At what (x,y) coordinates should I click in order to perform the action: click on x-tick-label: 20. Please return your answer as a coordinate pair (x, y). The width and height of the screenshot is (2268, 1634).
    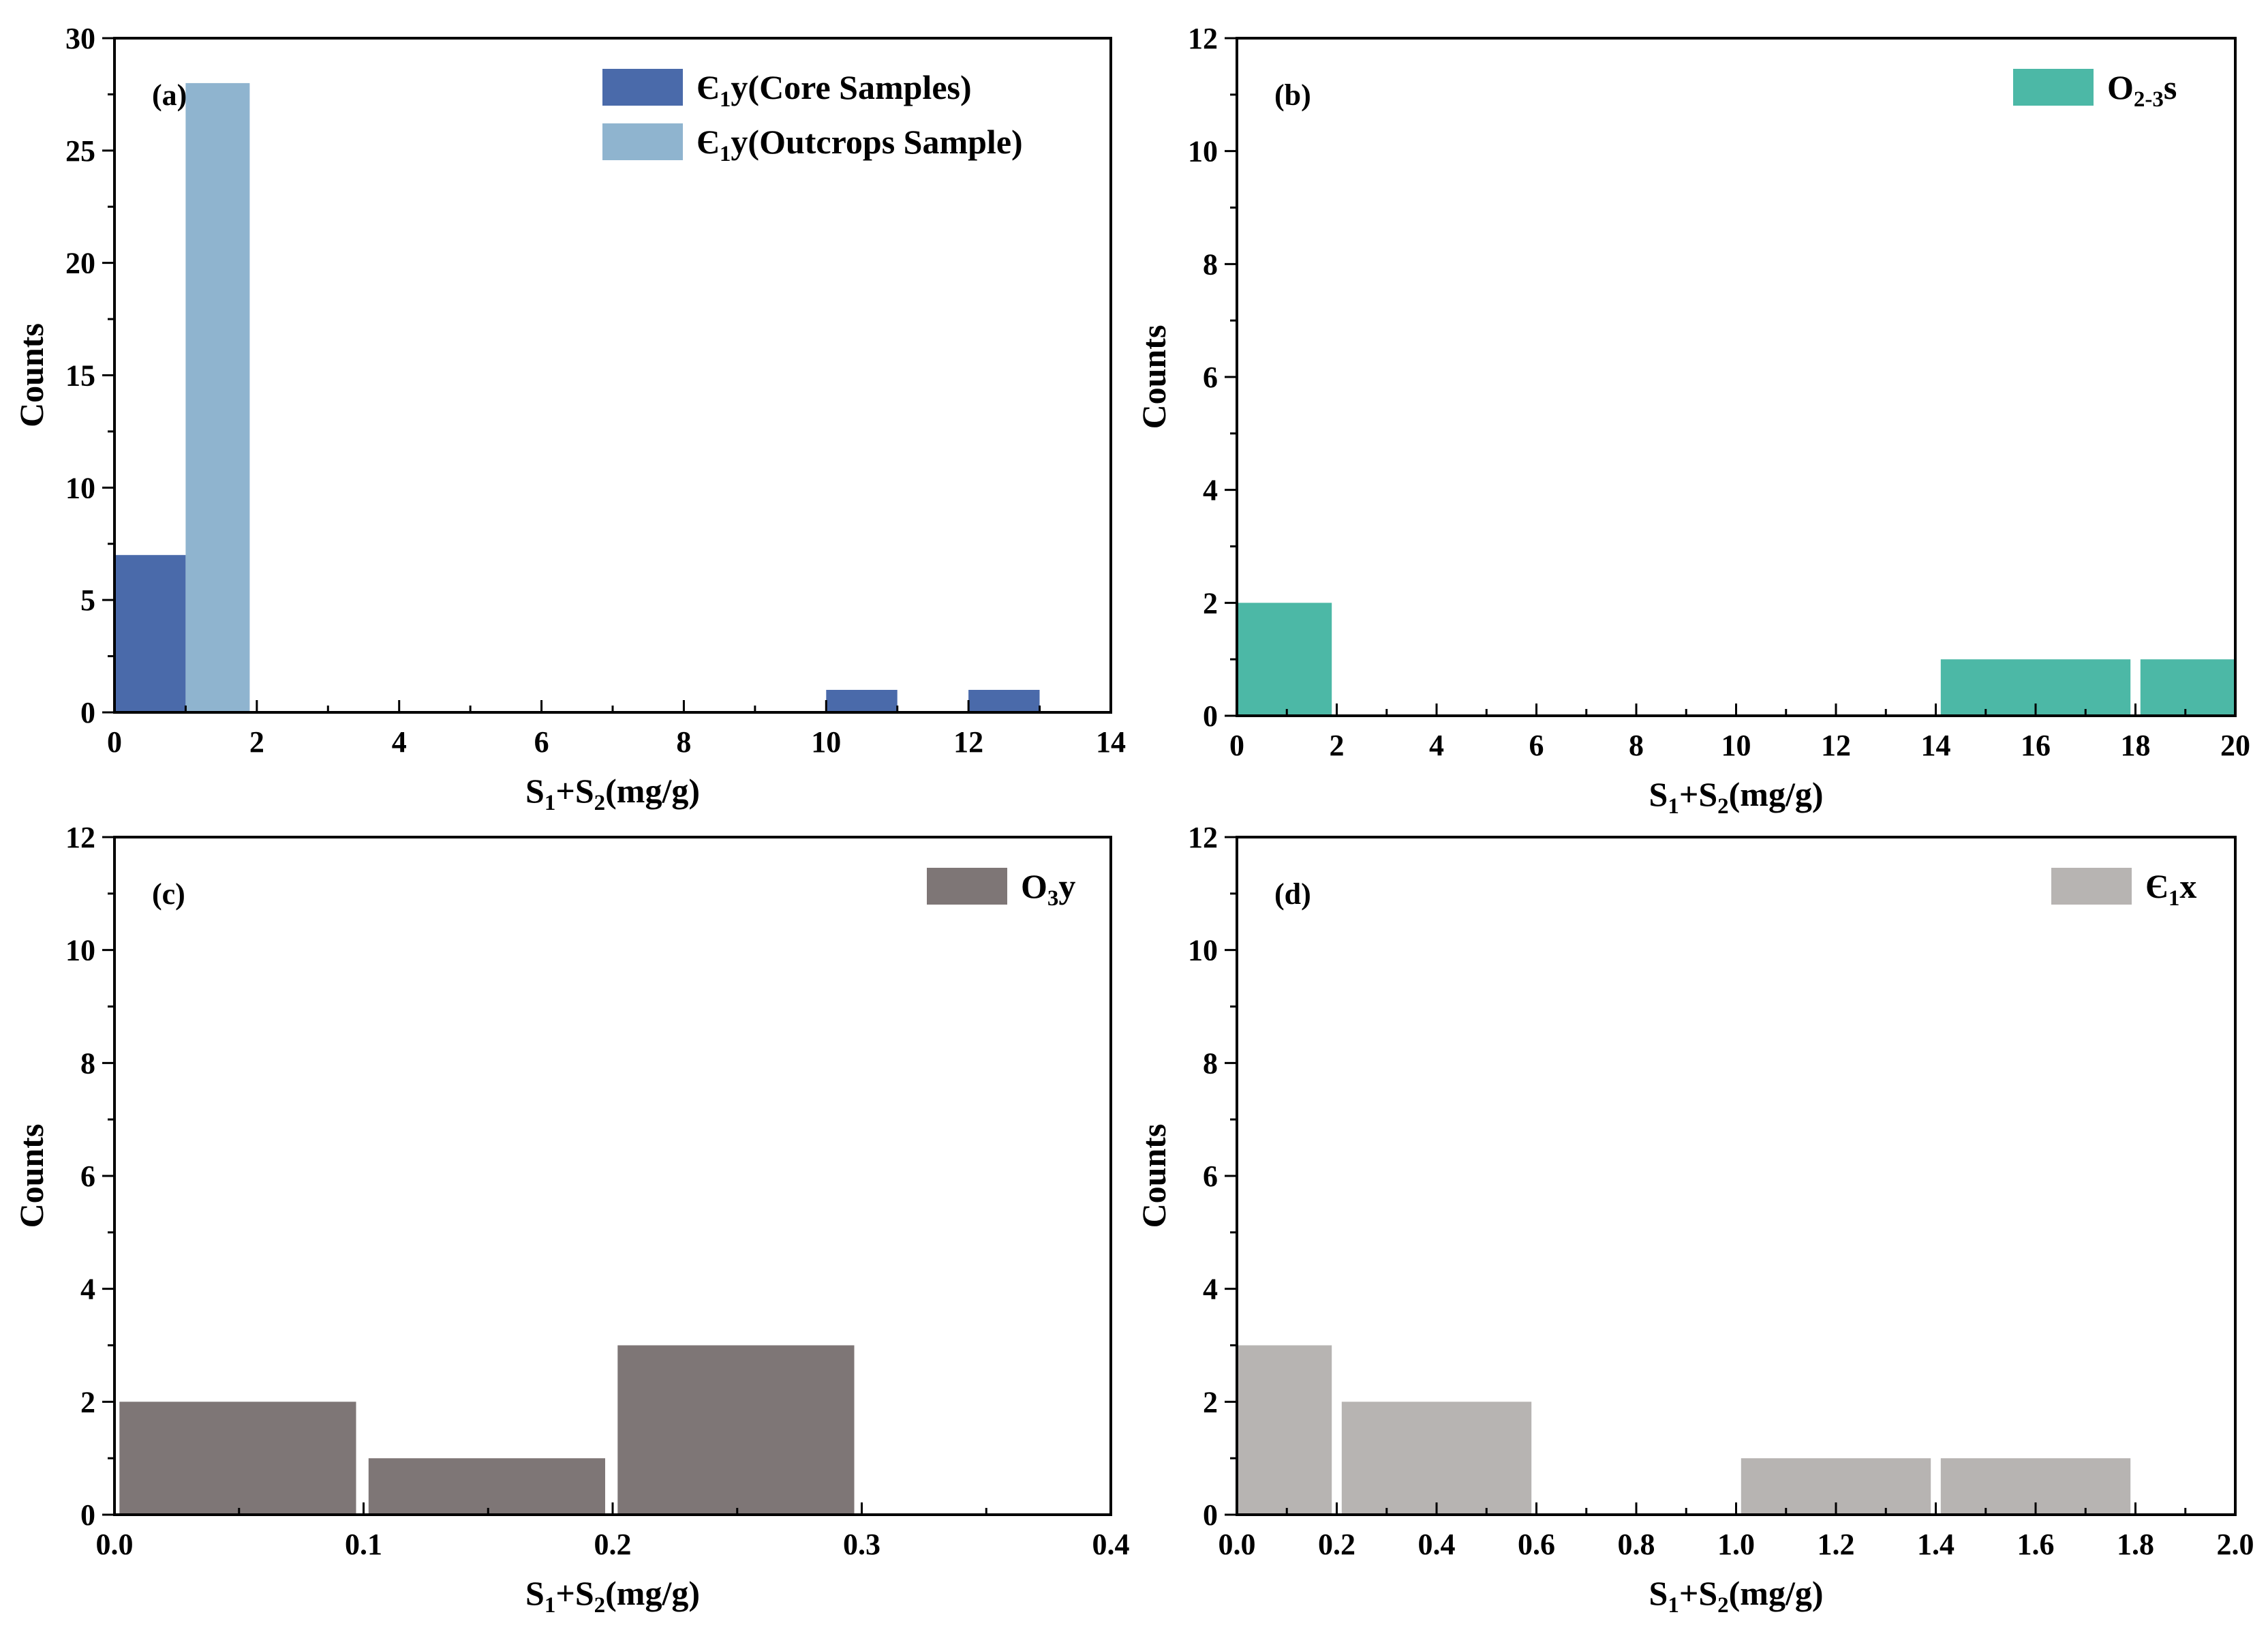
    Looking at the image, I should click on (2235, 745).